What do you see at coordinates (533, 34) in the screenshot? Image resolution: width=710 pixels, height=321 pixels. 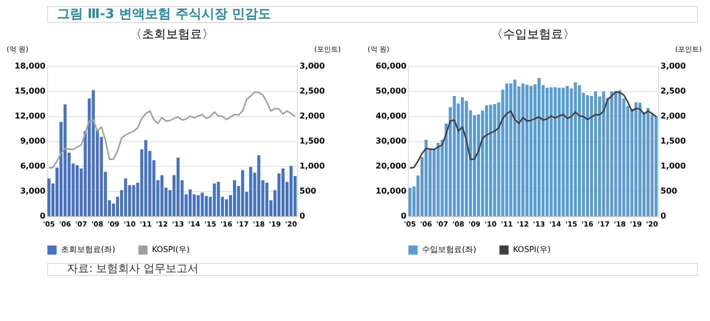 I see `chart-title: 〈수입보험료〉` at bounding box center [533, 34].